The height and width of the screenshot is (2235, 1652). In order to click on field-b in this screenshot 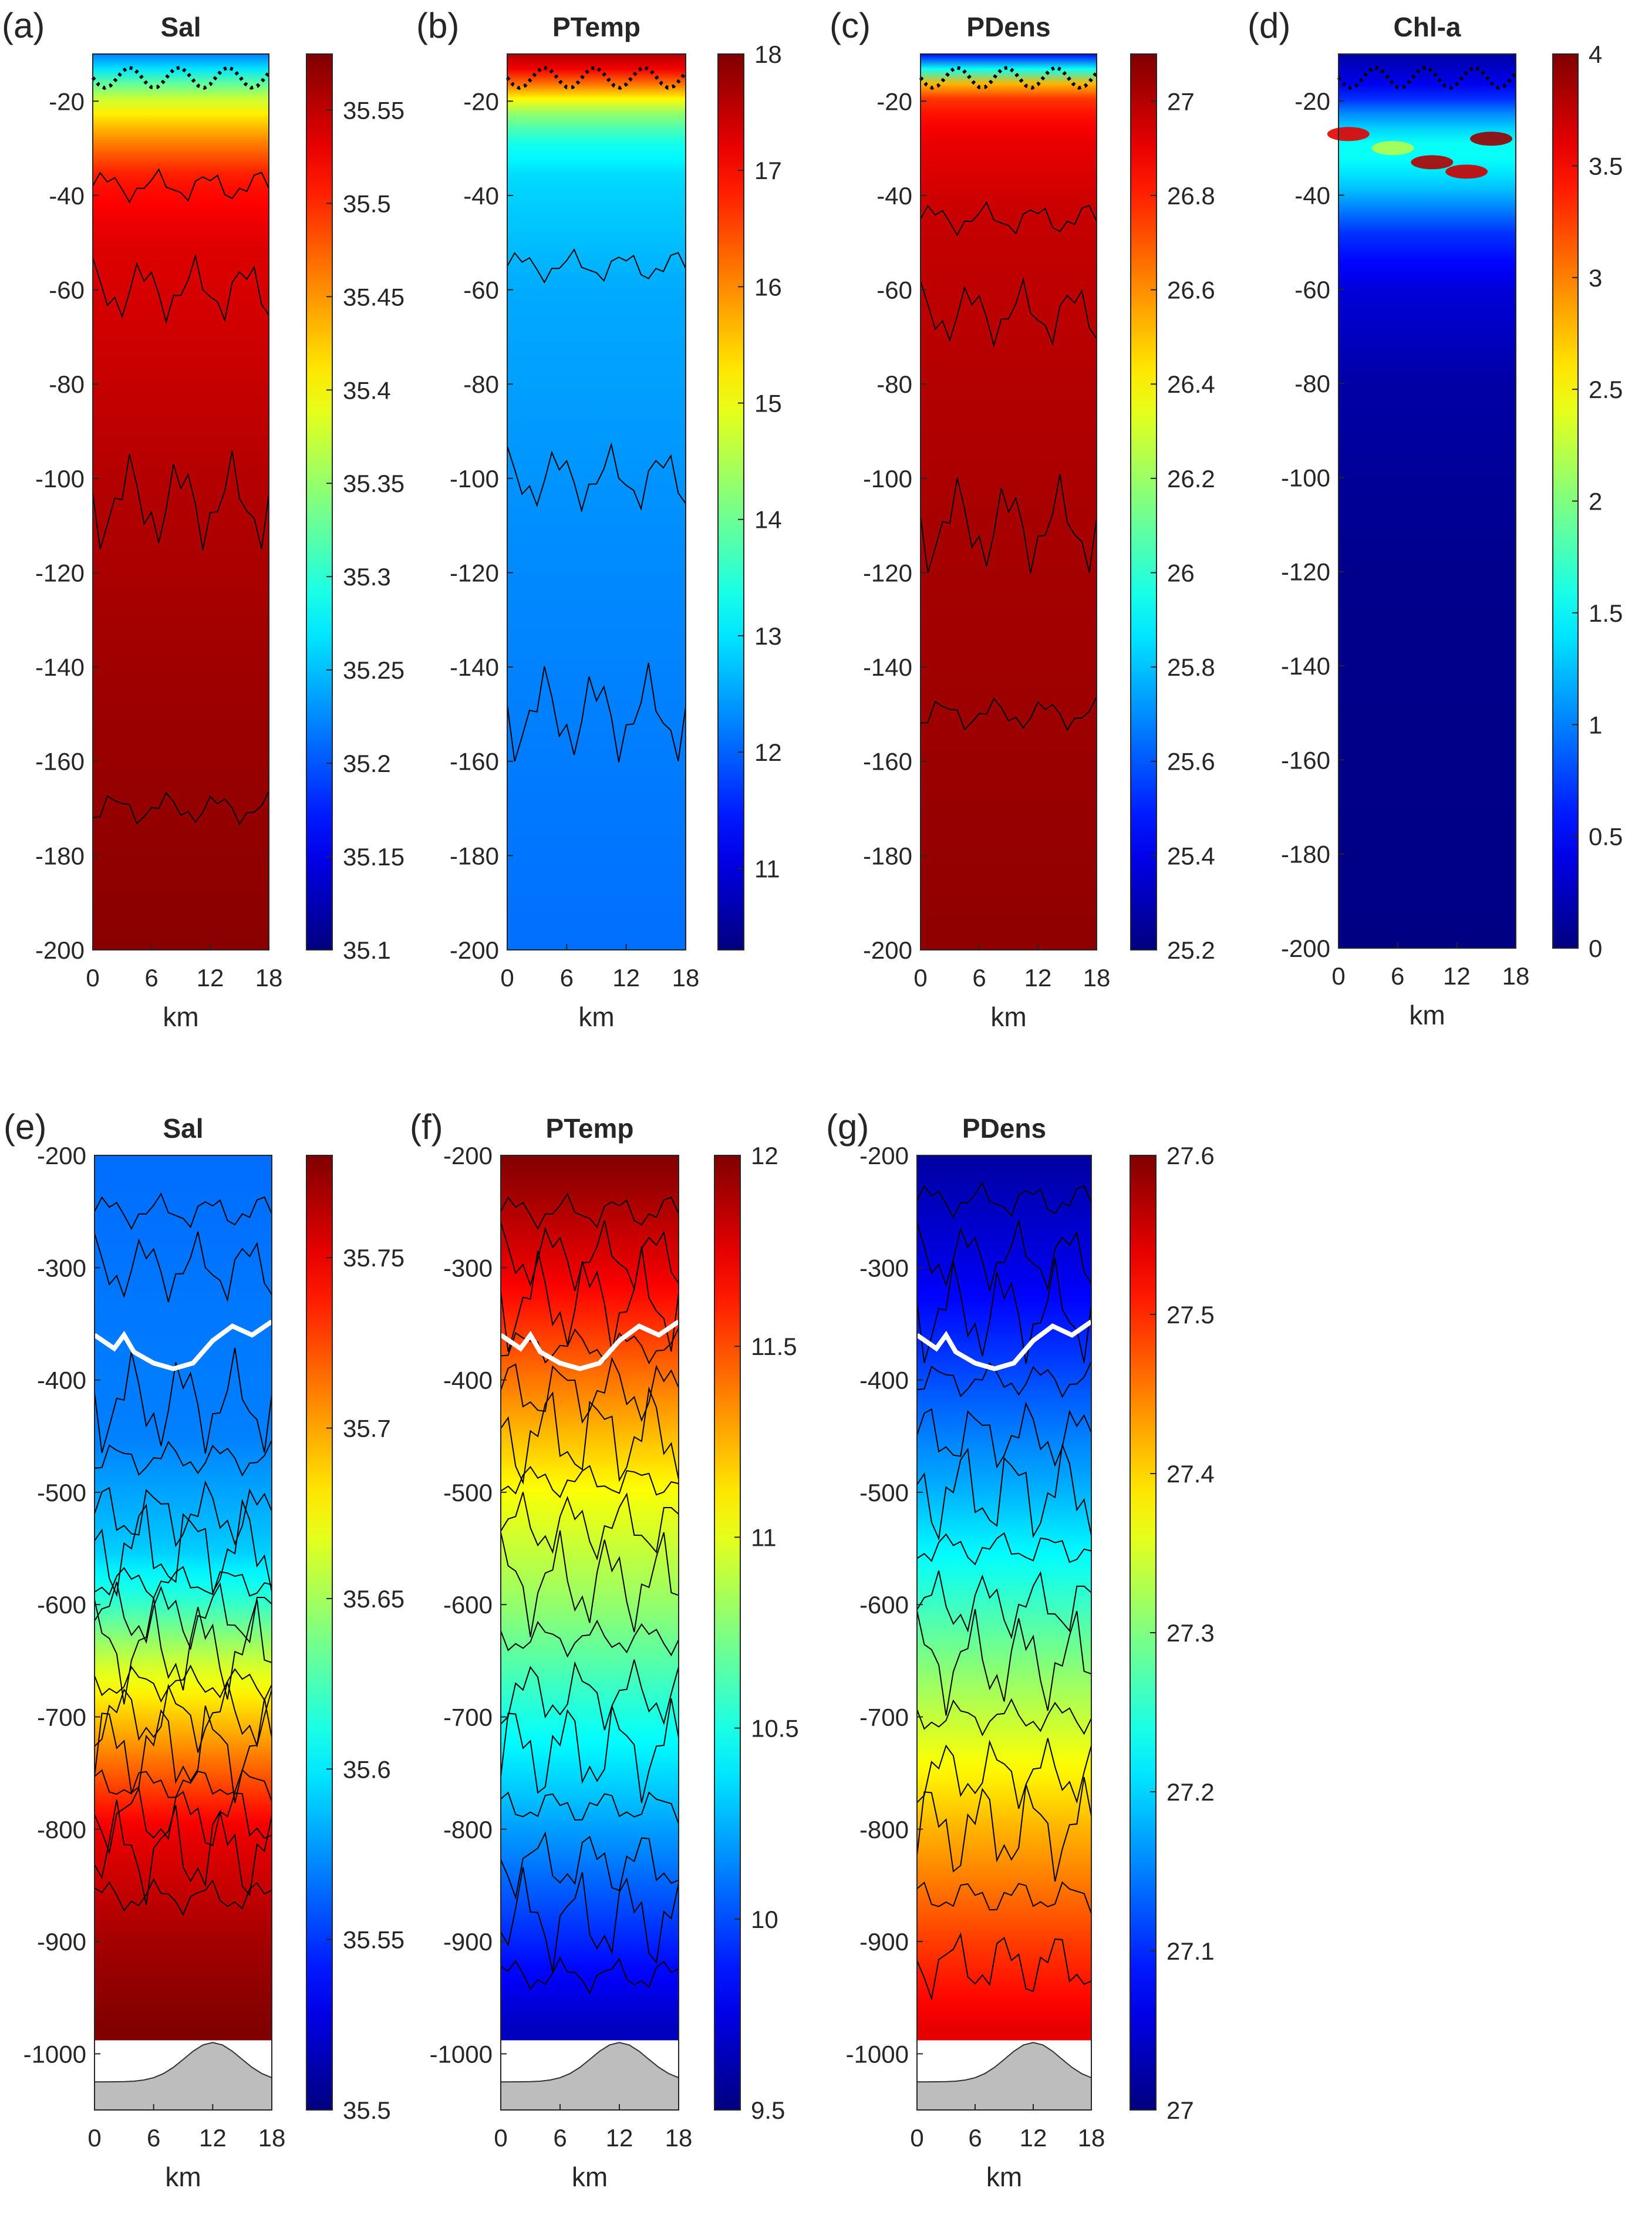, I will do `click(596, 502)`.